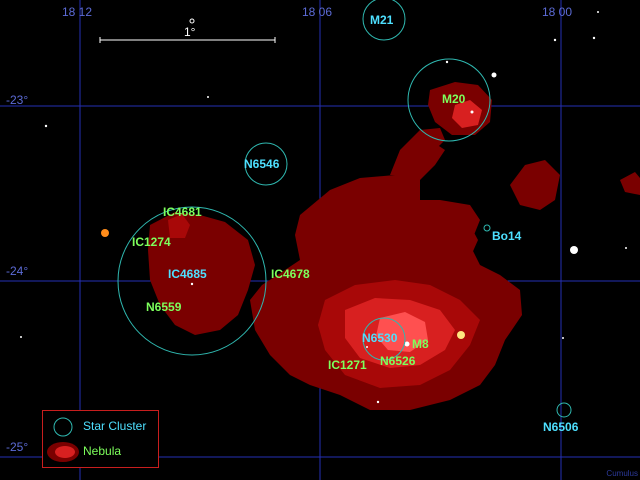 The width and height of the screenshot is (640, 480). I want to click on cluster-label-m20: M20, so click(454, 99).